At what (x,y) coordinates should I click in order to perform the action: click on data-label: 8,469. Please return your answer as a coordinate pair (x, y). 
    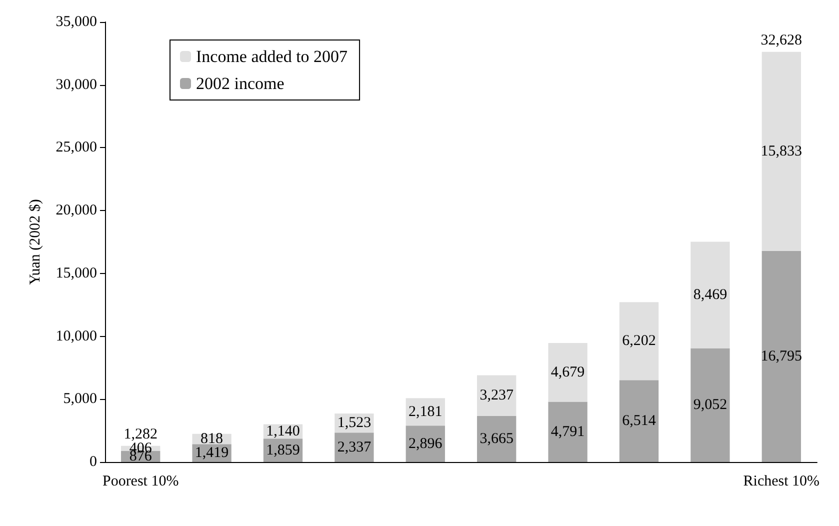
    Looking at the image, I should click on (710, 294).